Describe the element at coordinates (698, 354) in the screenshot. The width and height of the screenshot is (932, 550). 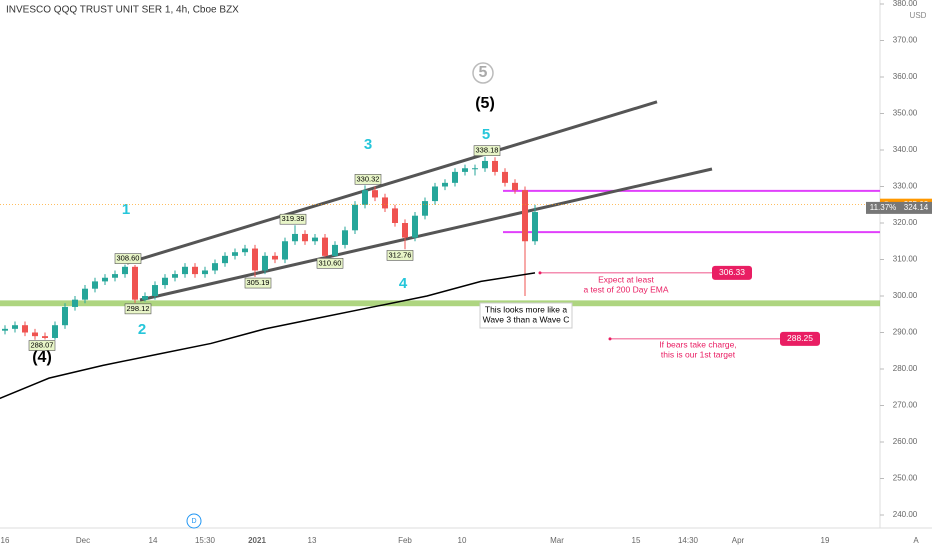
I see `note-text: this is our 1st target` at that location.